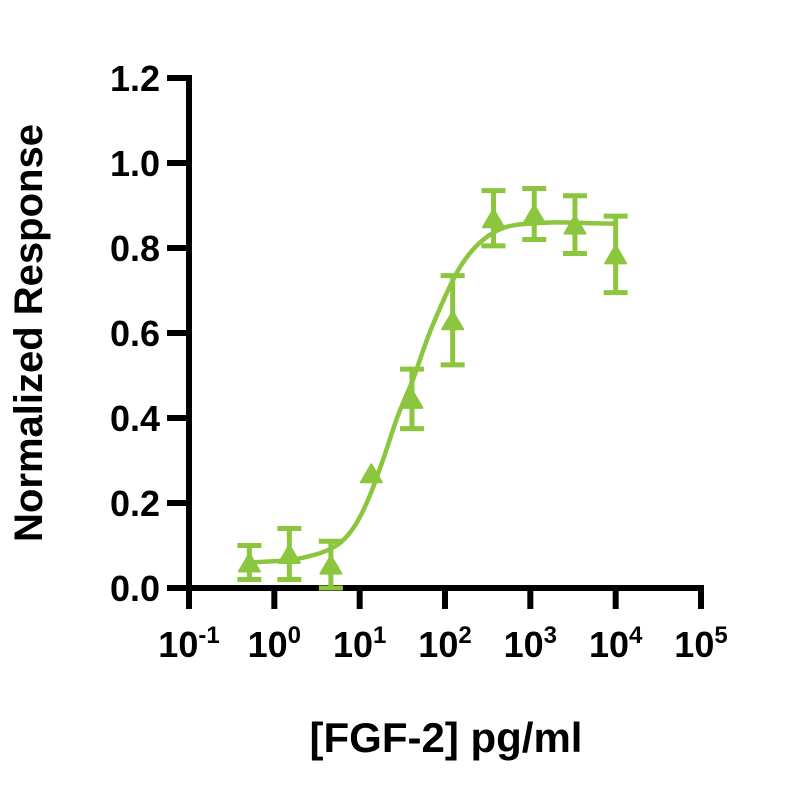  What do you see at coordinates (135, 248) in the screenshot?
I see `y-tick-label: 0.8` at bounding box center [135, 248].